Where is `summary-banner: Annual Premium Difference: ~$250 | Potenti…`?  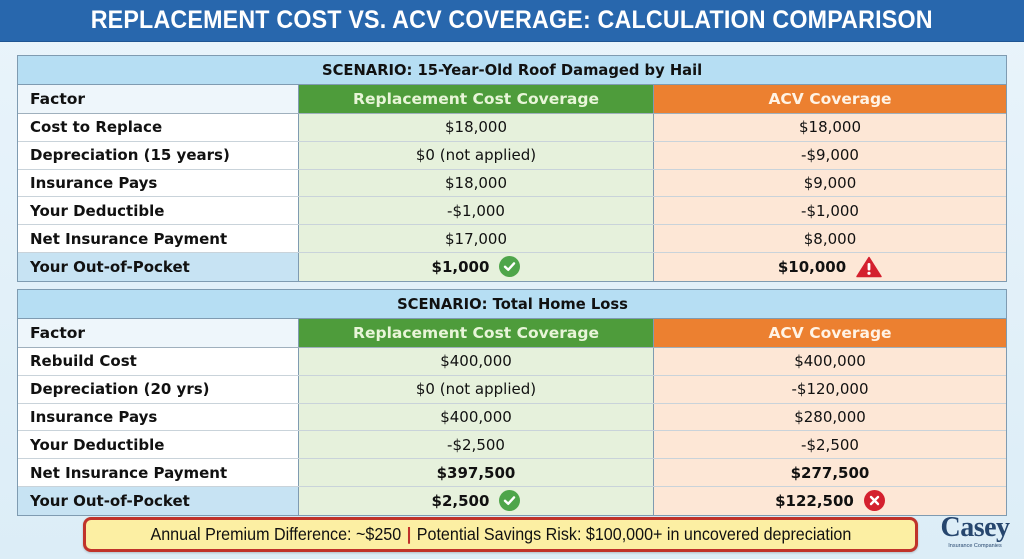
summary-banner: Annual Premium Difference: ~$250 | Potenti… is located at coordinates (500, 534).